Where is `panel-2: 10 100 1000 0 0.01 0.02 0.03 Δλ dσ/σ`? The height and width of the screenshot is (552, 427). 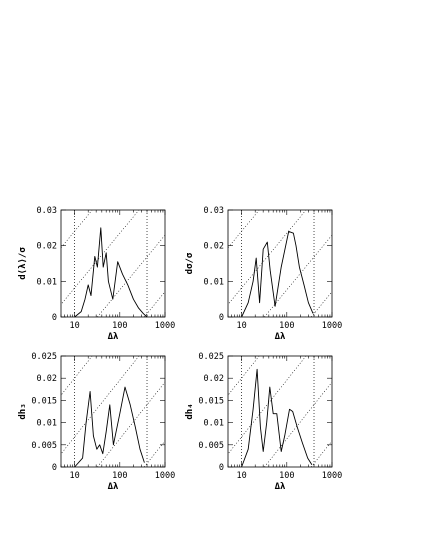
panel-2: 10 100 1000 0 0.01 0.02 0.03 Δλ dσ/σ is located at coordinates (263, 274).